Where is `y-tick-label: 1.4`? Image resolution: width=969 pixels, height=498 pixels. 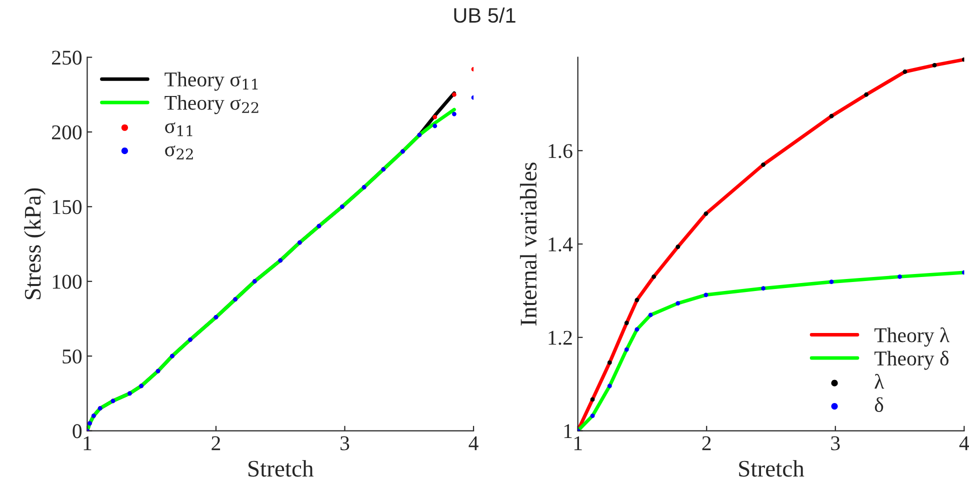 y-tick-label: 1.4 is located at coordinates (560, 244).